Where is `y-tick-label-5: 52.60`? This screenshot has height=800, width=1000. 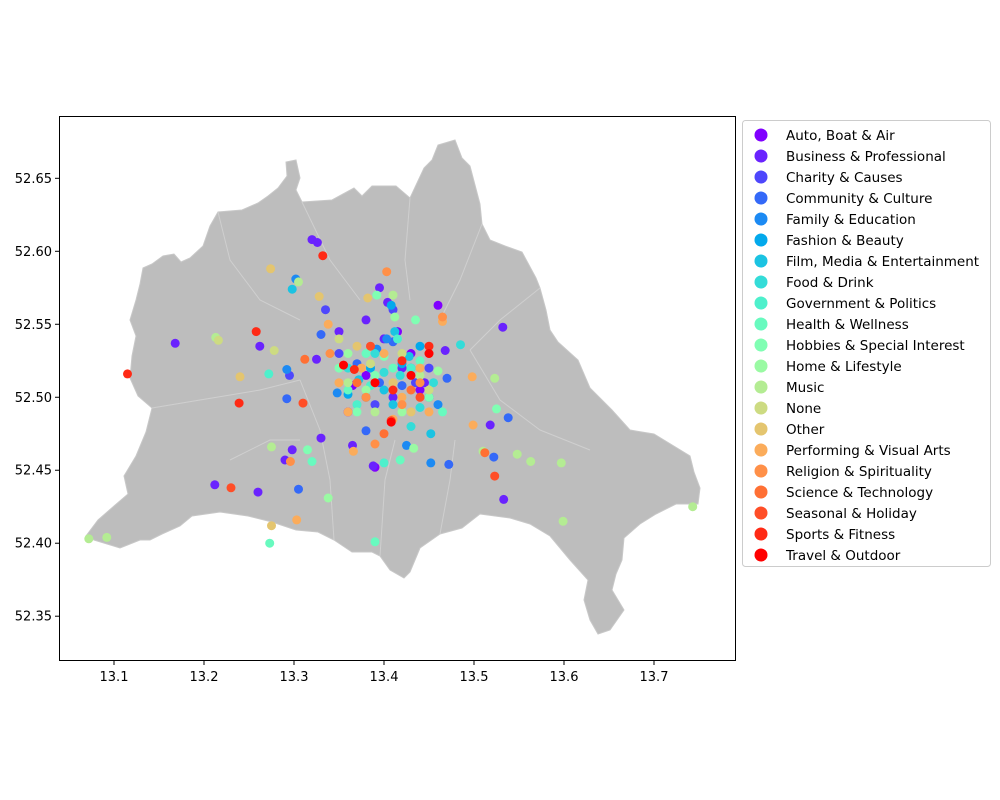 y-tick-label-5: 52.60 is located at coordinates (33, 252).